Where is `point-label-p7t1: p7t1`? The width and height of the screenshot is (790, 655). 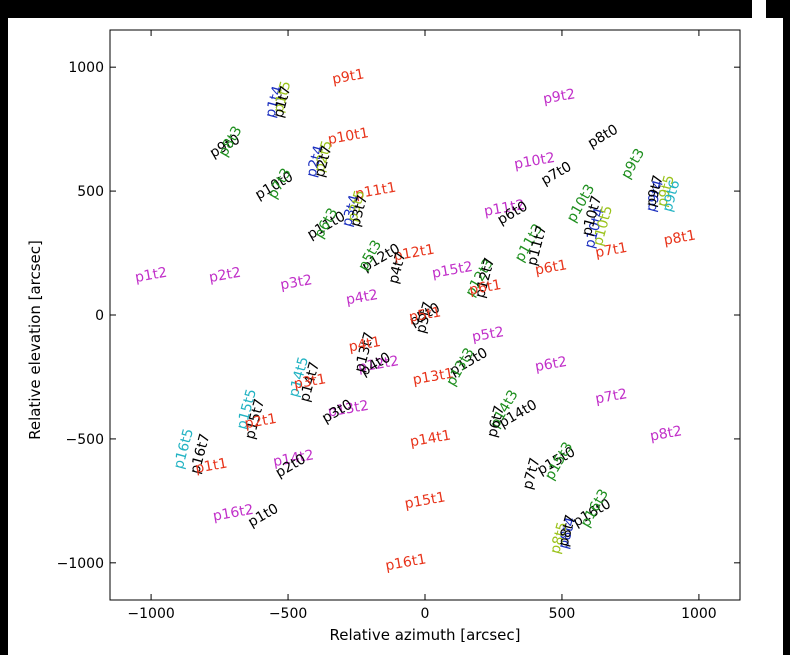 point-label-p7t1: p7t1 is located at coordinates (611, 250).